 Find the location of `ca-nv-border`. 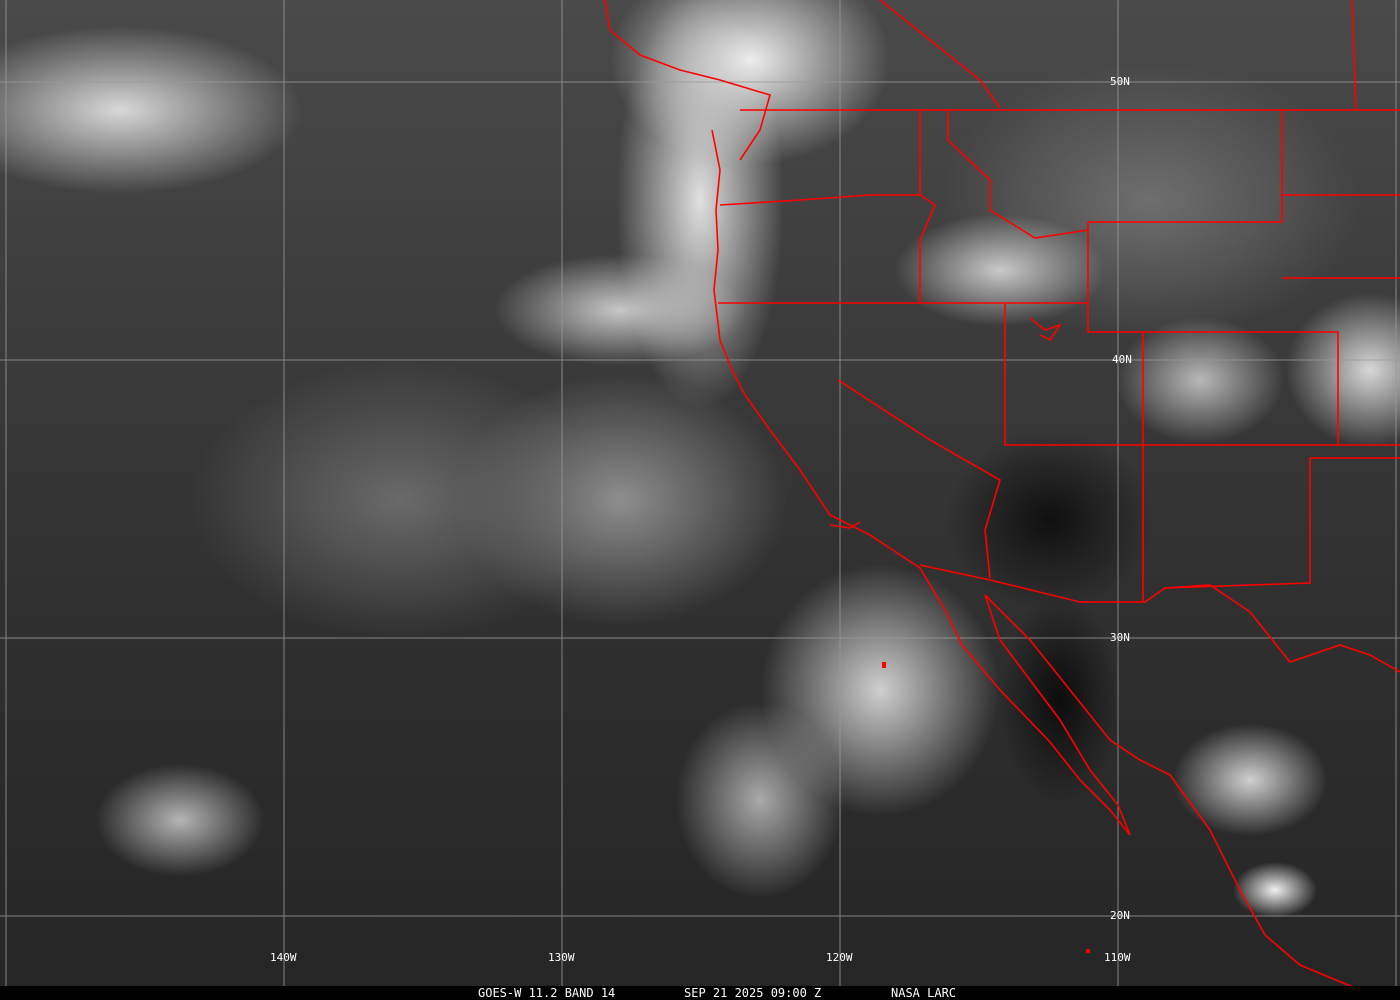

ca-nv-border is located at coordinates (919, 479).